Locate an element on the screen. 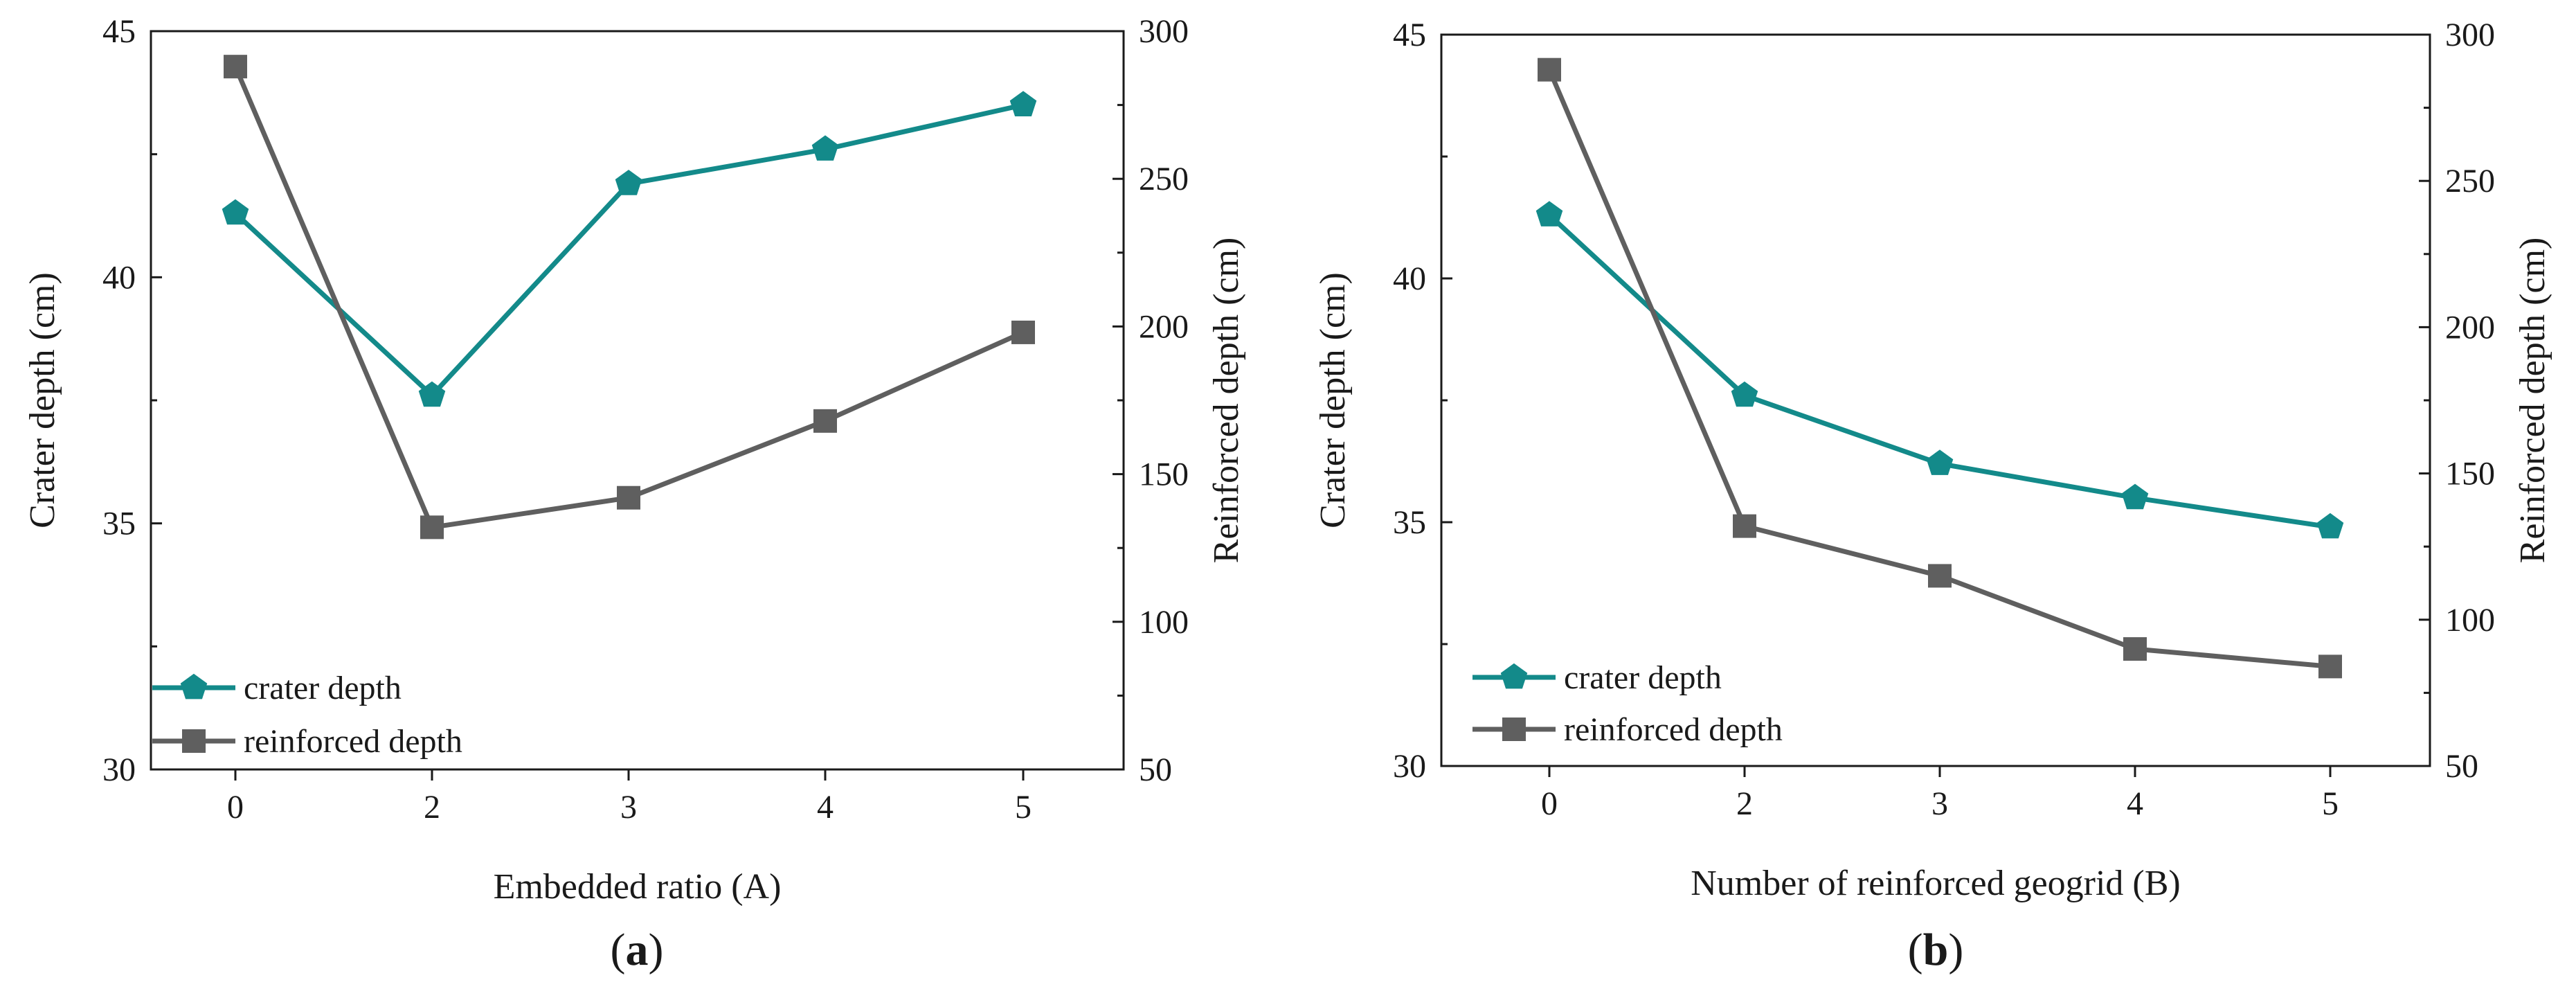 Image resolution: width=2576 pixels, height=998 pixels. panel-label-letter: a is located at coordinates (637, 950).